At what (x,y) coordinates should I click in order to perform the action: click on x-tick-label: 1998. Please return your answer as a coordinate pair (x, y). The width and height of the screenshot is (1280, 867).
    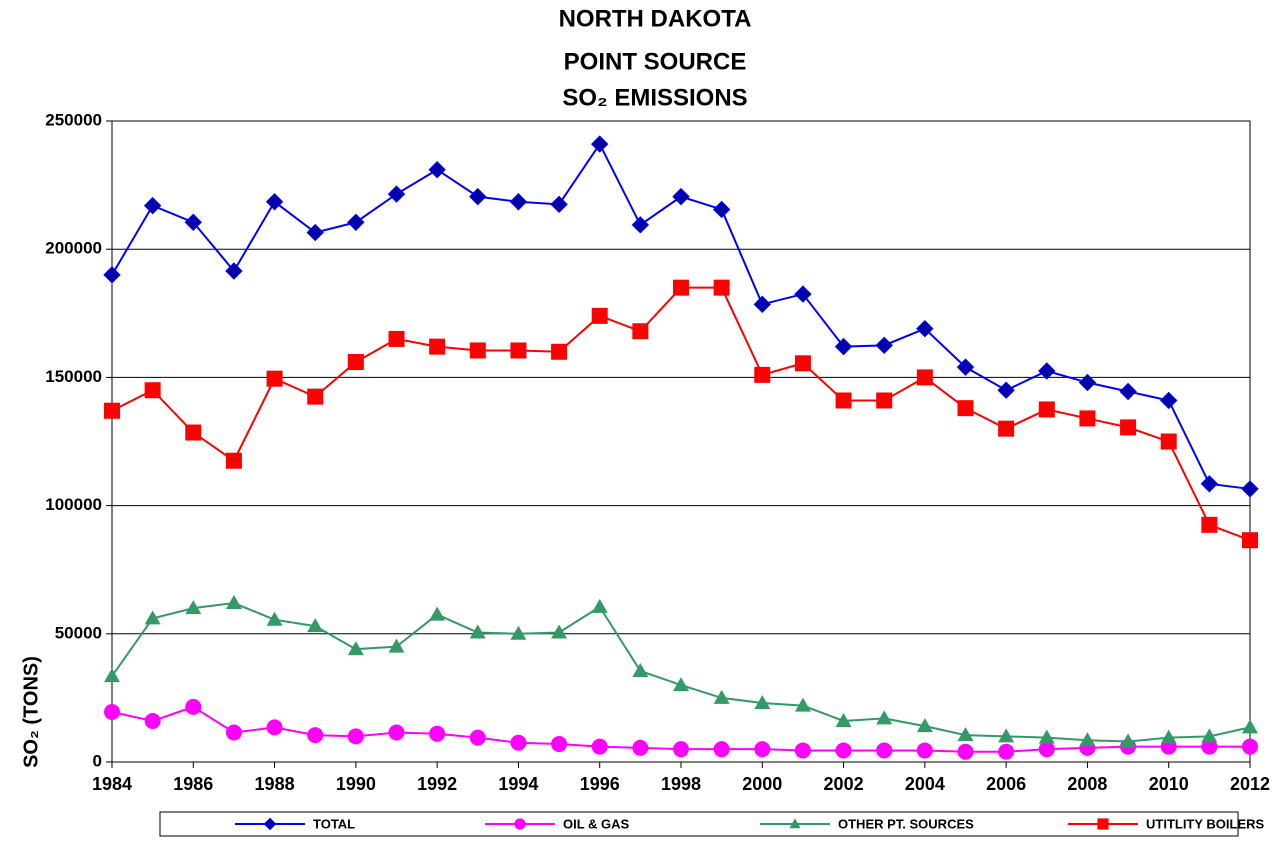
    Looking at the image, I should click on (681, 784).